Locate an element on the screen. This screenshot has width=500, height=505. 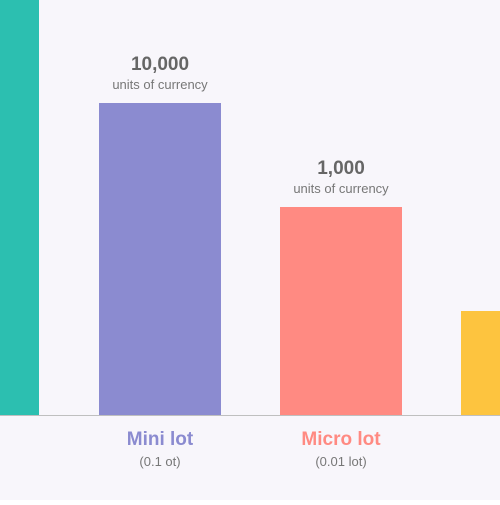
bar-nano-lot is located at coordinates (480, 363).